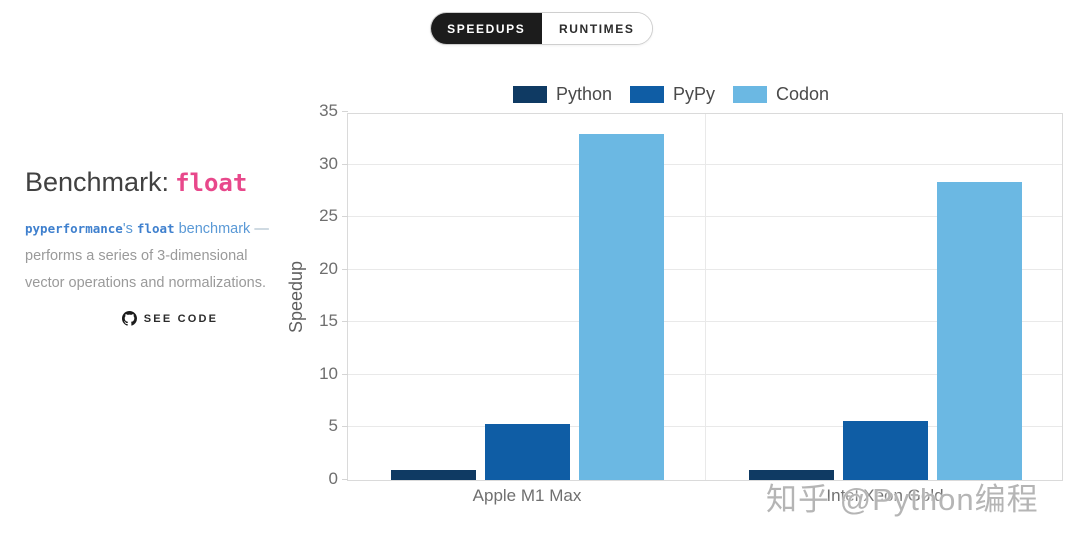 This screenshot has width=1080, height=544. Describe the element at coordinates (74, 228) in the screenshot. I see `pyperformance-link: pyperformance` at that location.